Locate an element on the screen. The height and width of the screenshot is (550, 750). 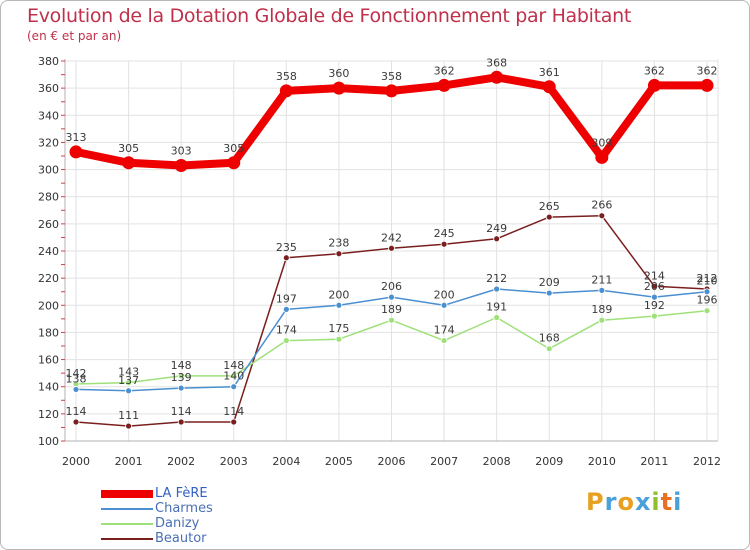
brand-logo-o: o is located at coordinates (626, 502).